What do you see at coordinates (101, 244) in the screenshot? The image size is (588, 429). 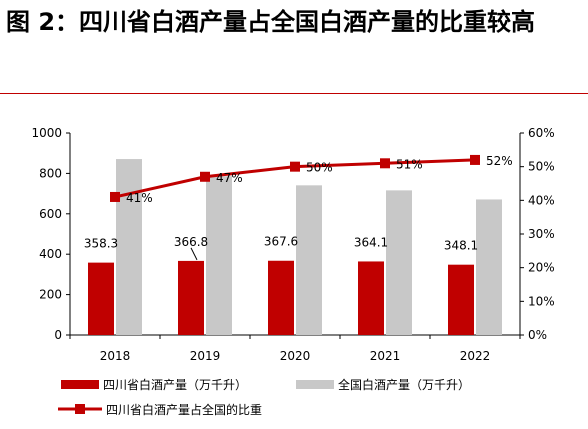 I see `bar-data-label: 358.3` at bounding box center [101, 244].